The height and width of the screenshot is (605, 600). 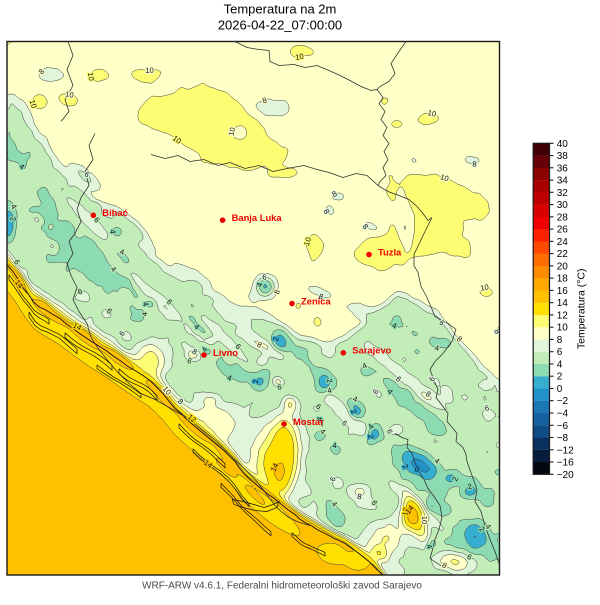 What do you see at coordinates (115, 212) in the screenshot?
I see `svg-text: Bihać` at bounding box center [115, 212].